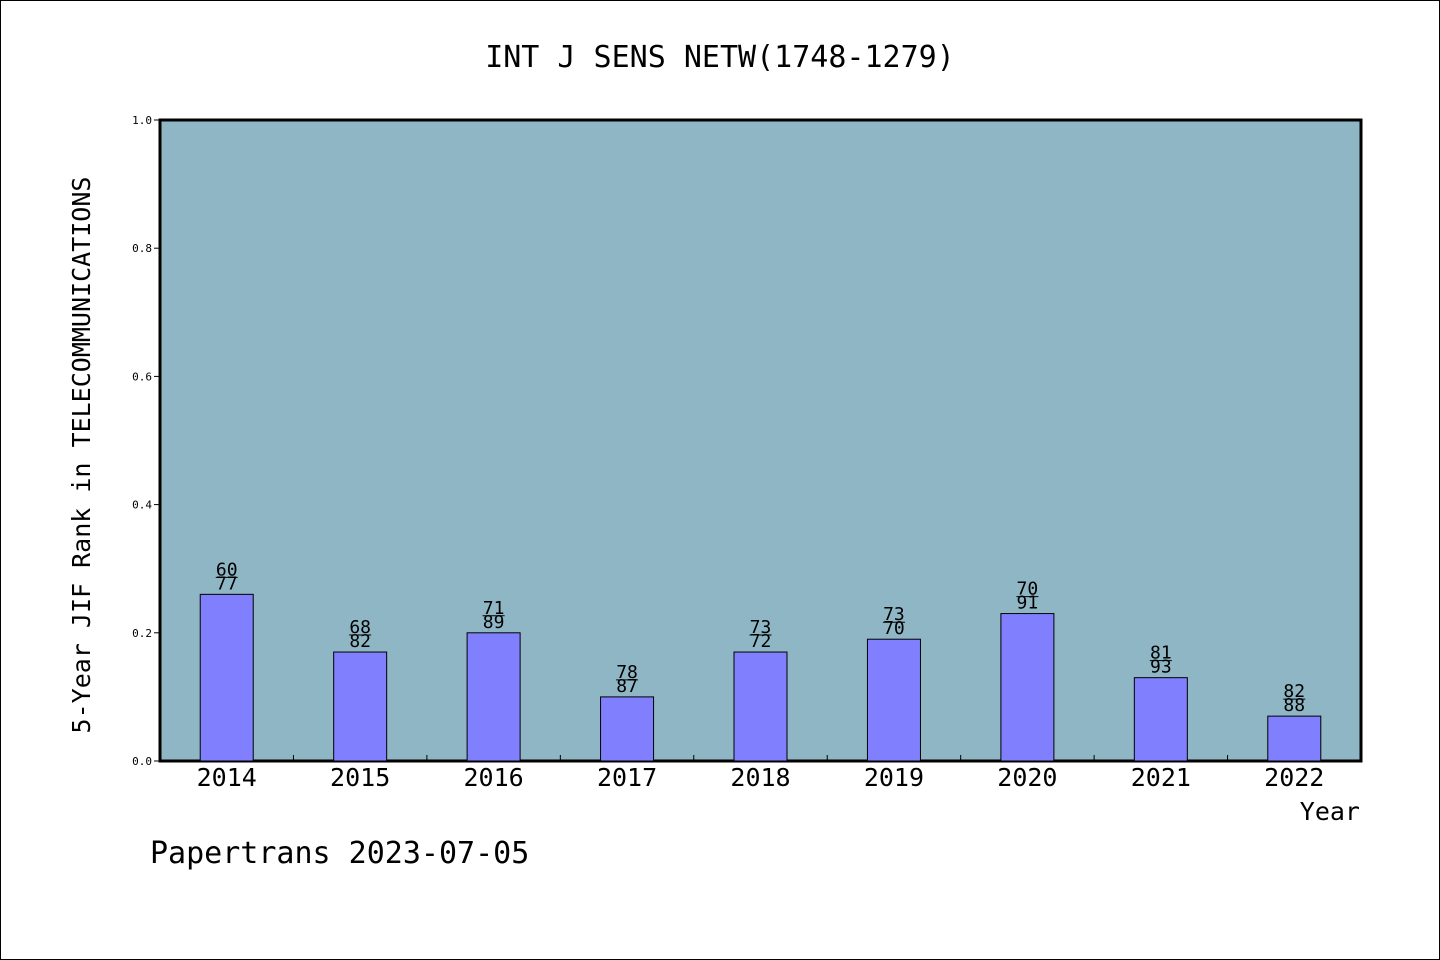  Describe the element at coordinates (627, 777) in the screenshot. I see `x-tick-label: 2017` at that location.